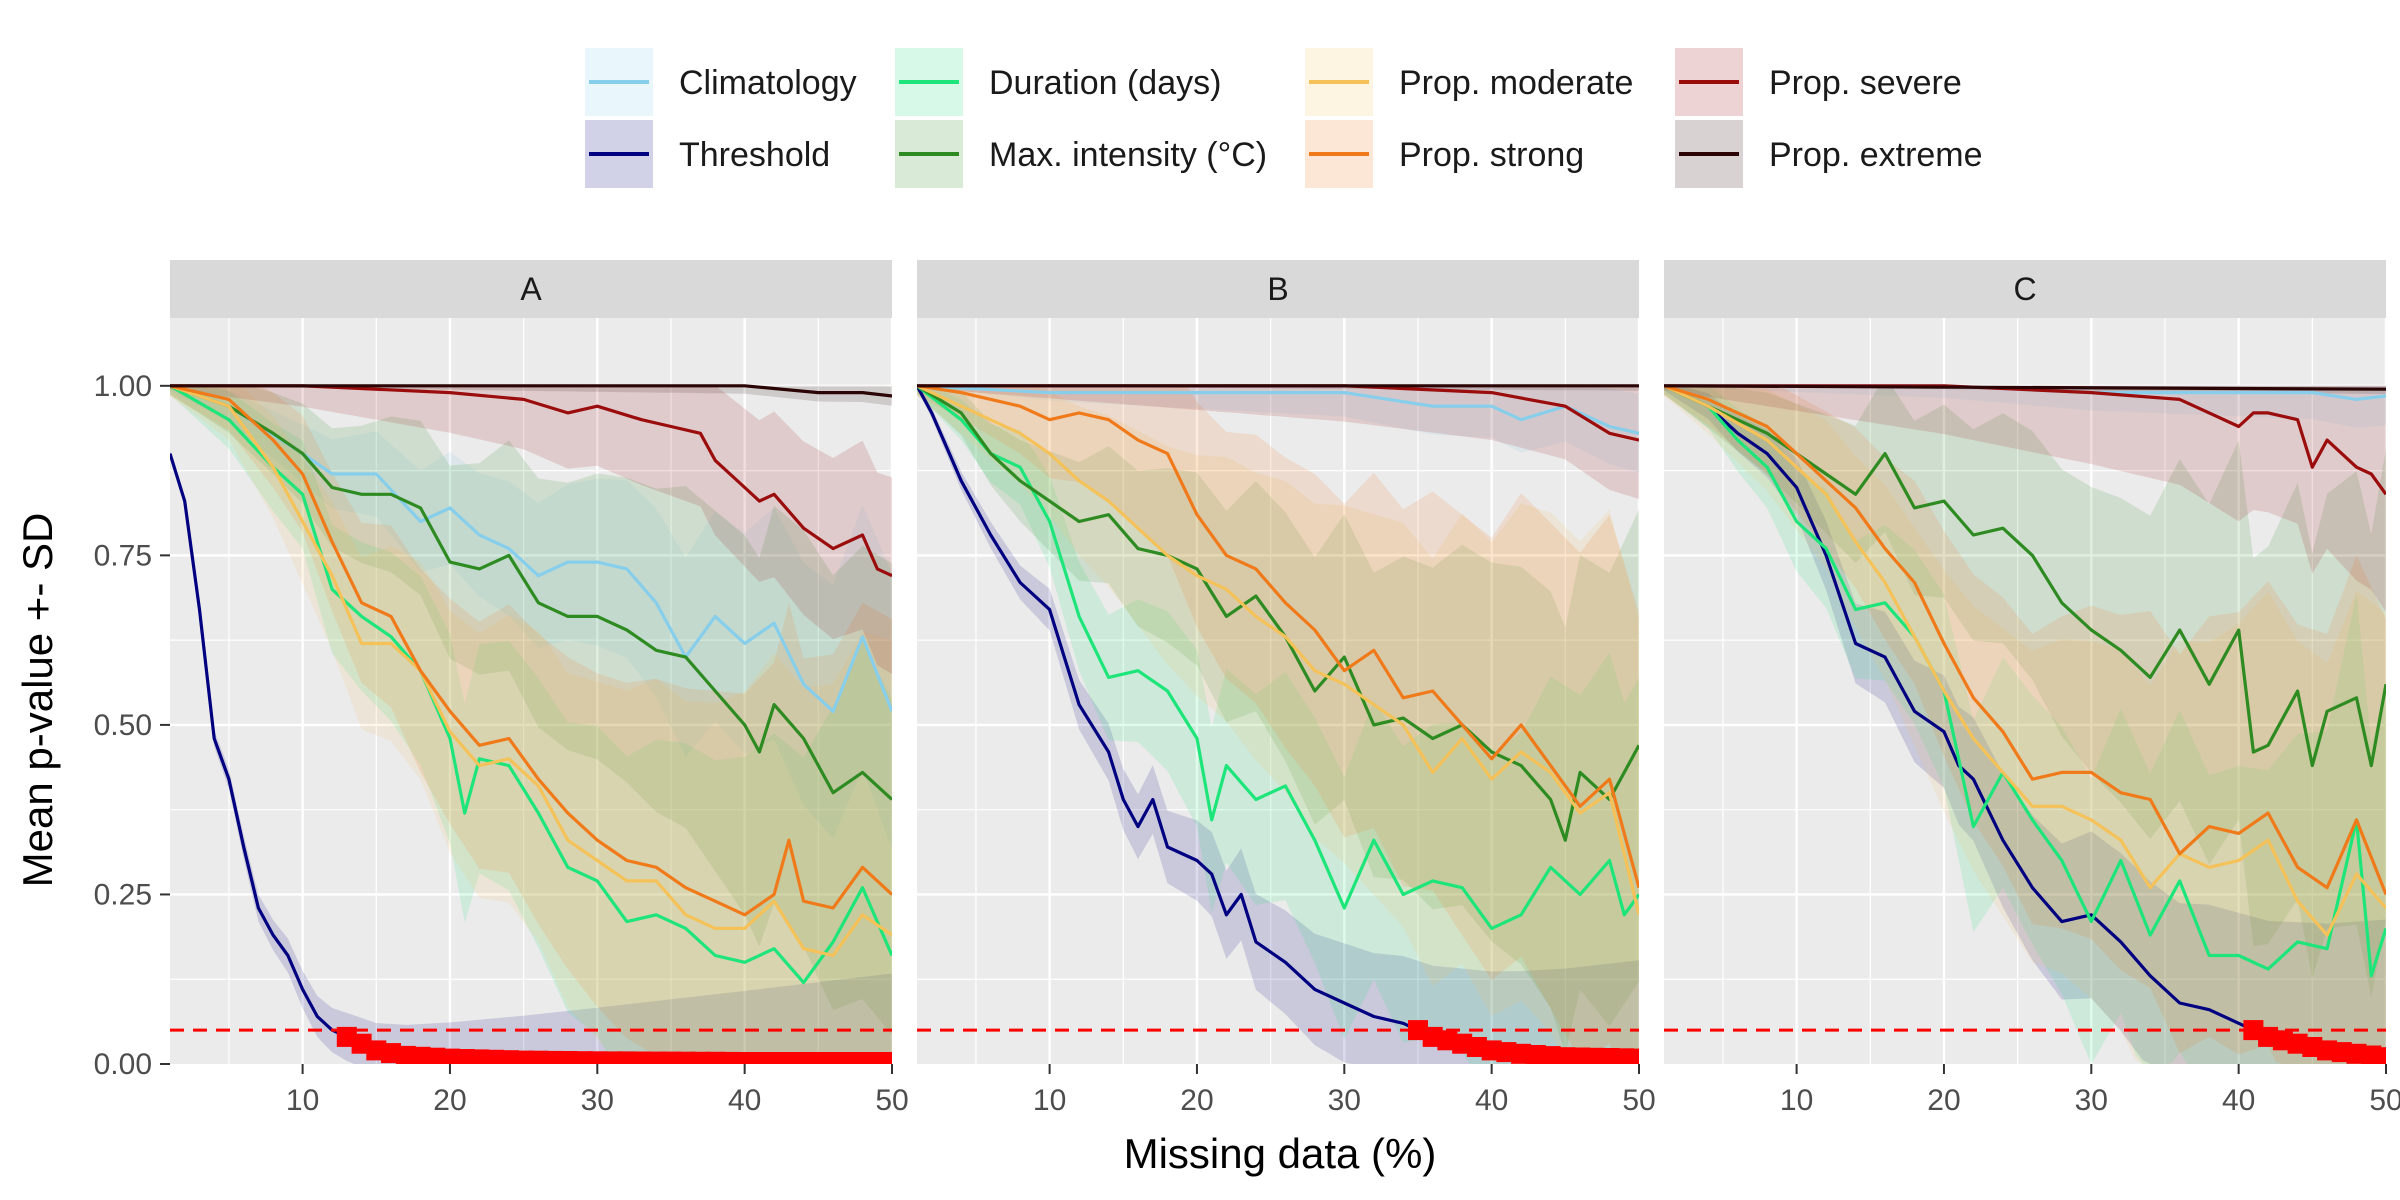 The height and width of the screenshot is (1200, 2400). Describe the element at coordinates (123, 555) in the screenshot. I see `y-tick-label: 0.75` at that location.